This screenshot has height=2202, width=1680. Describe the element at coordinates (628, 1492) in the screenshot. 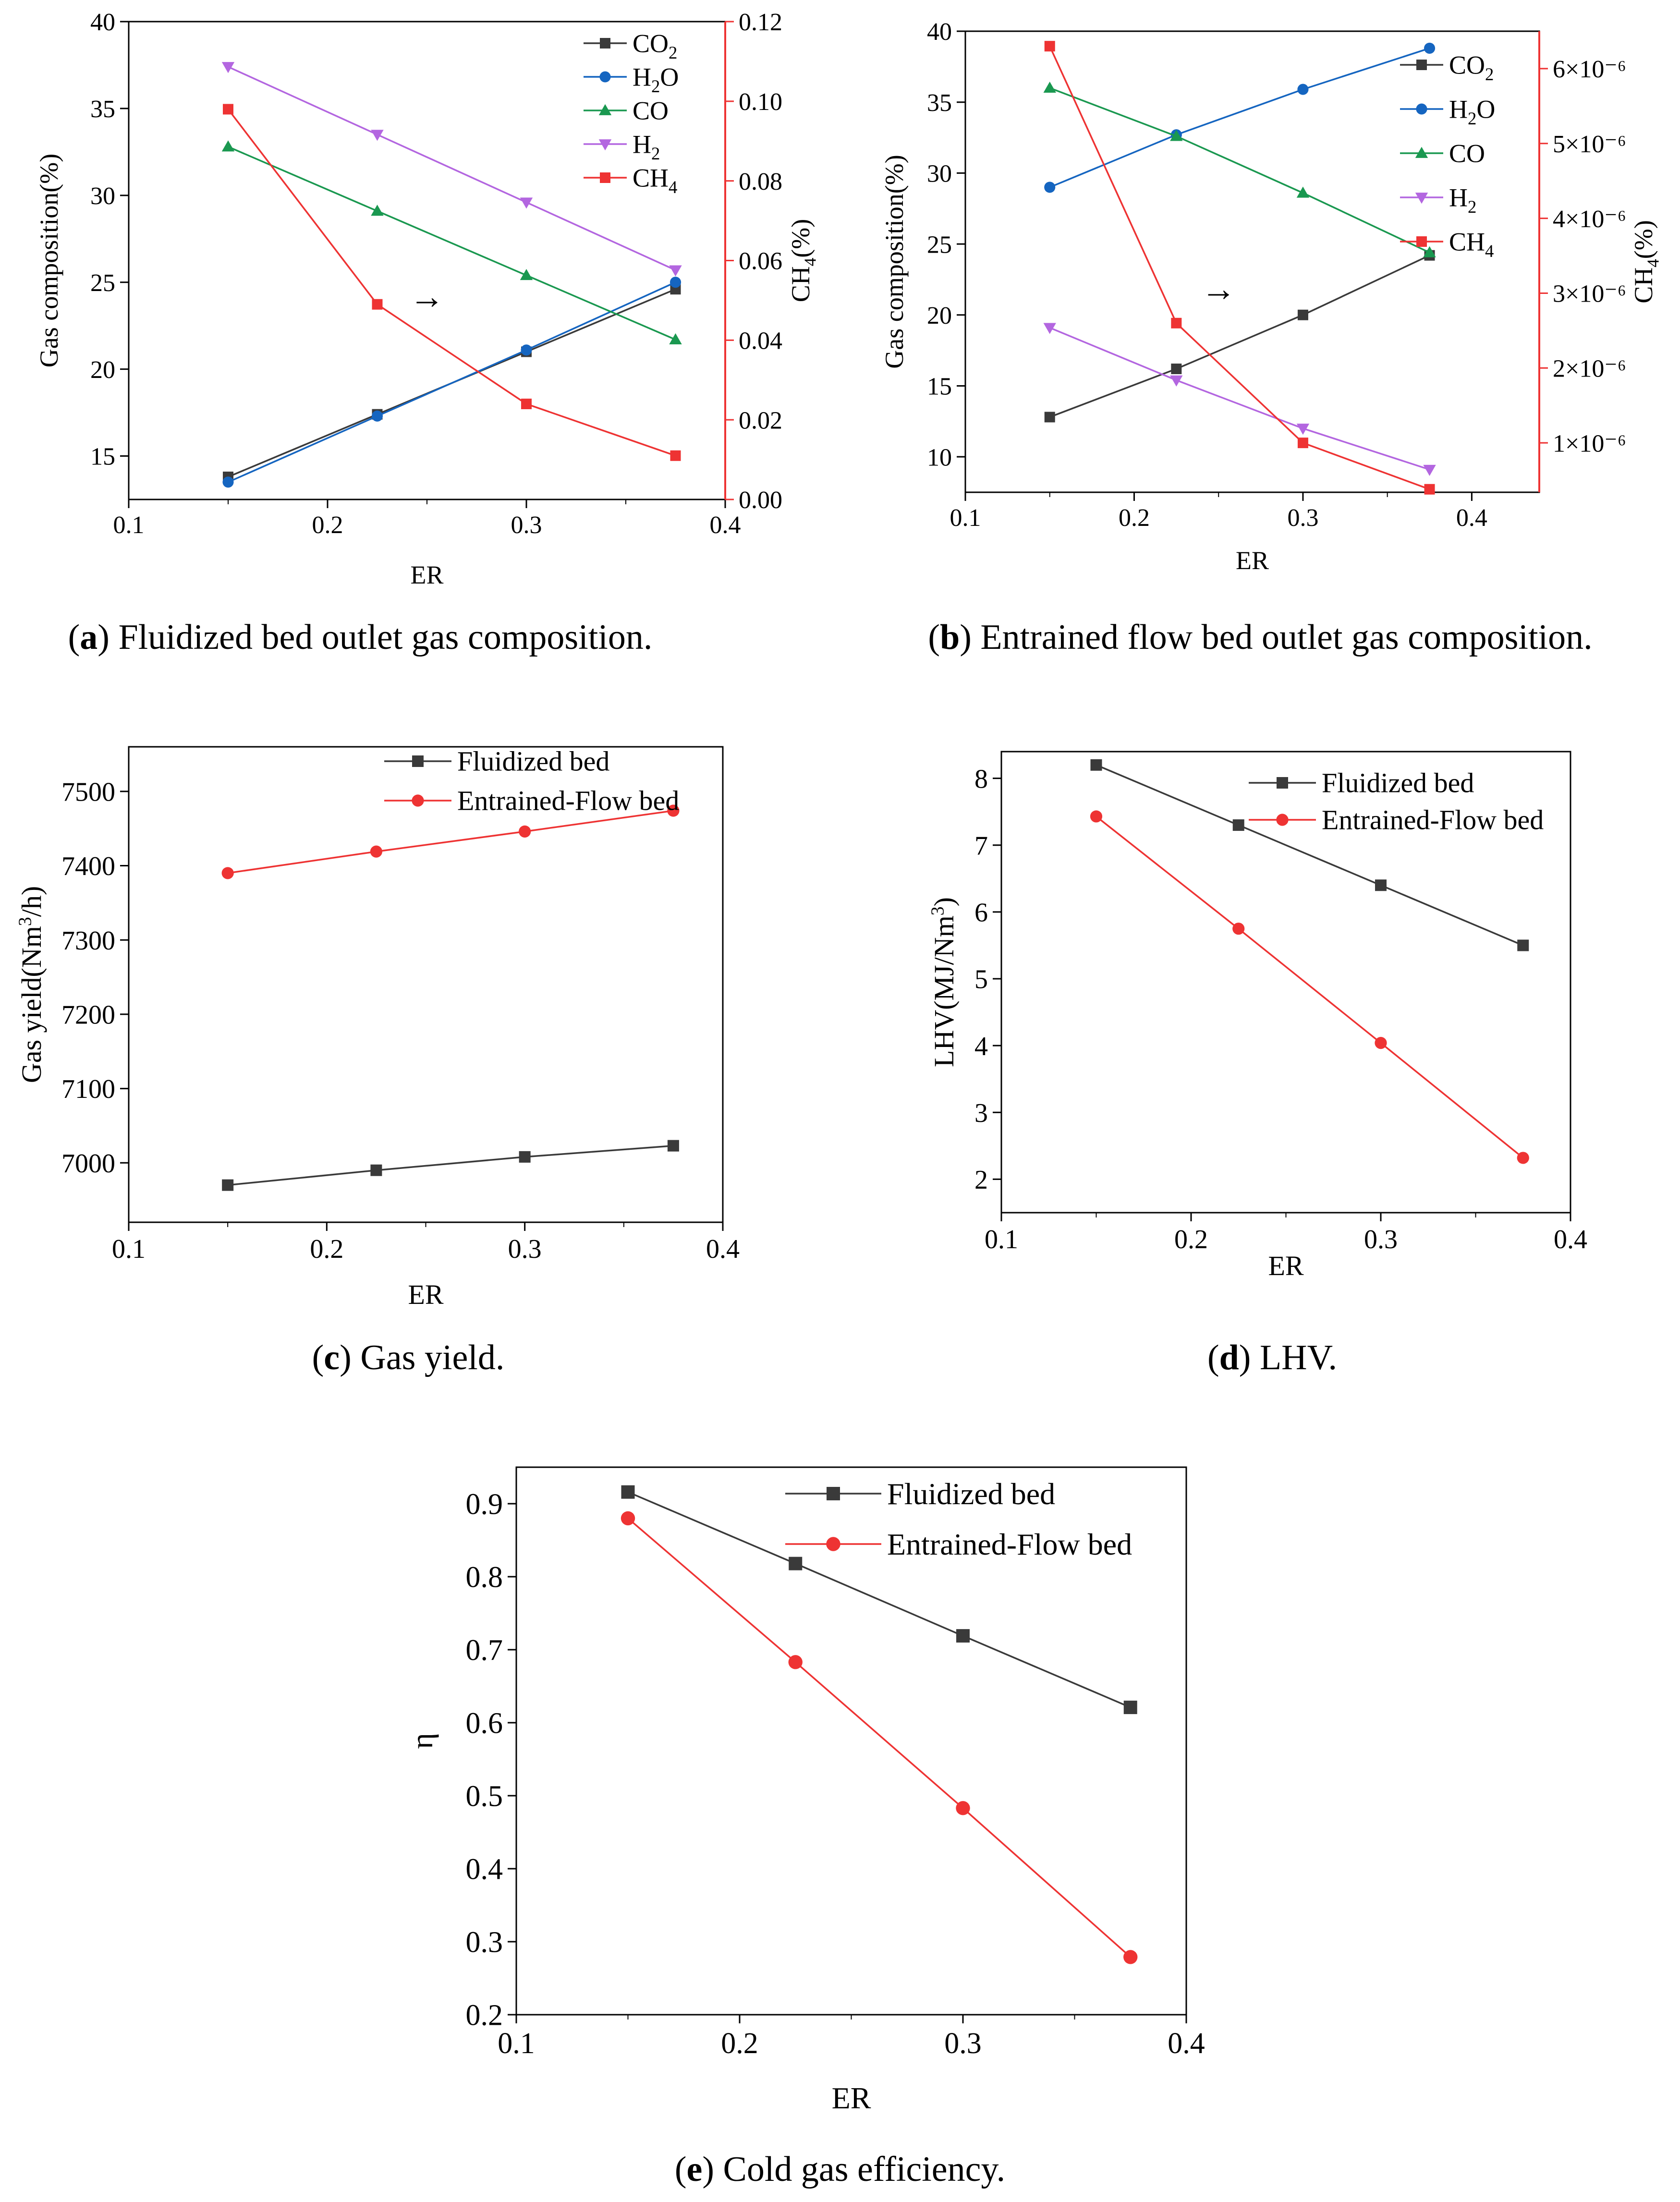

I see `chart-e-data-point-fluidized-bed` at that location.